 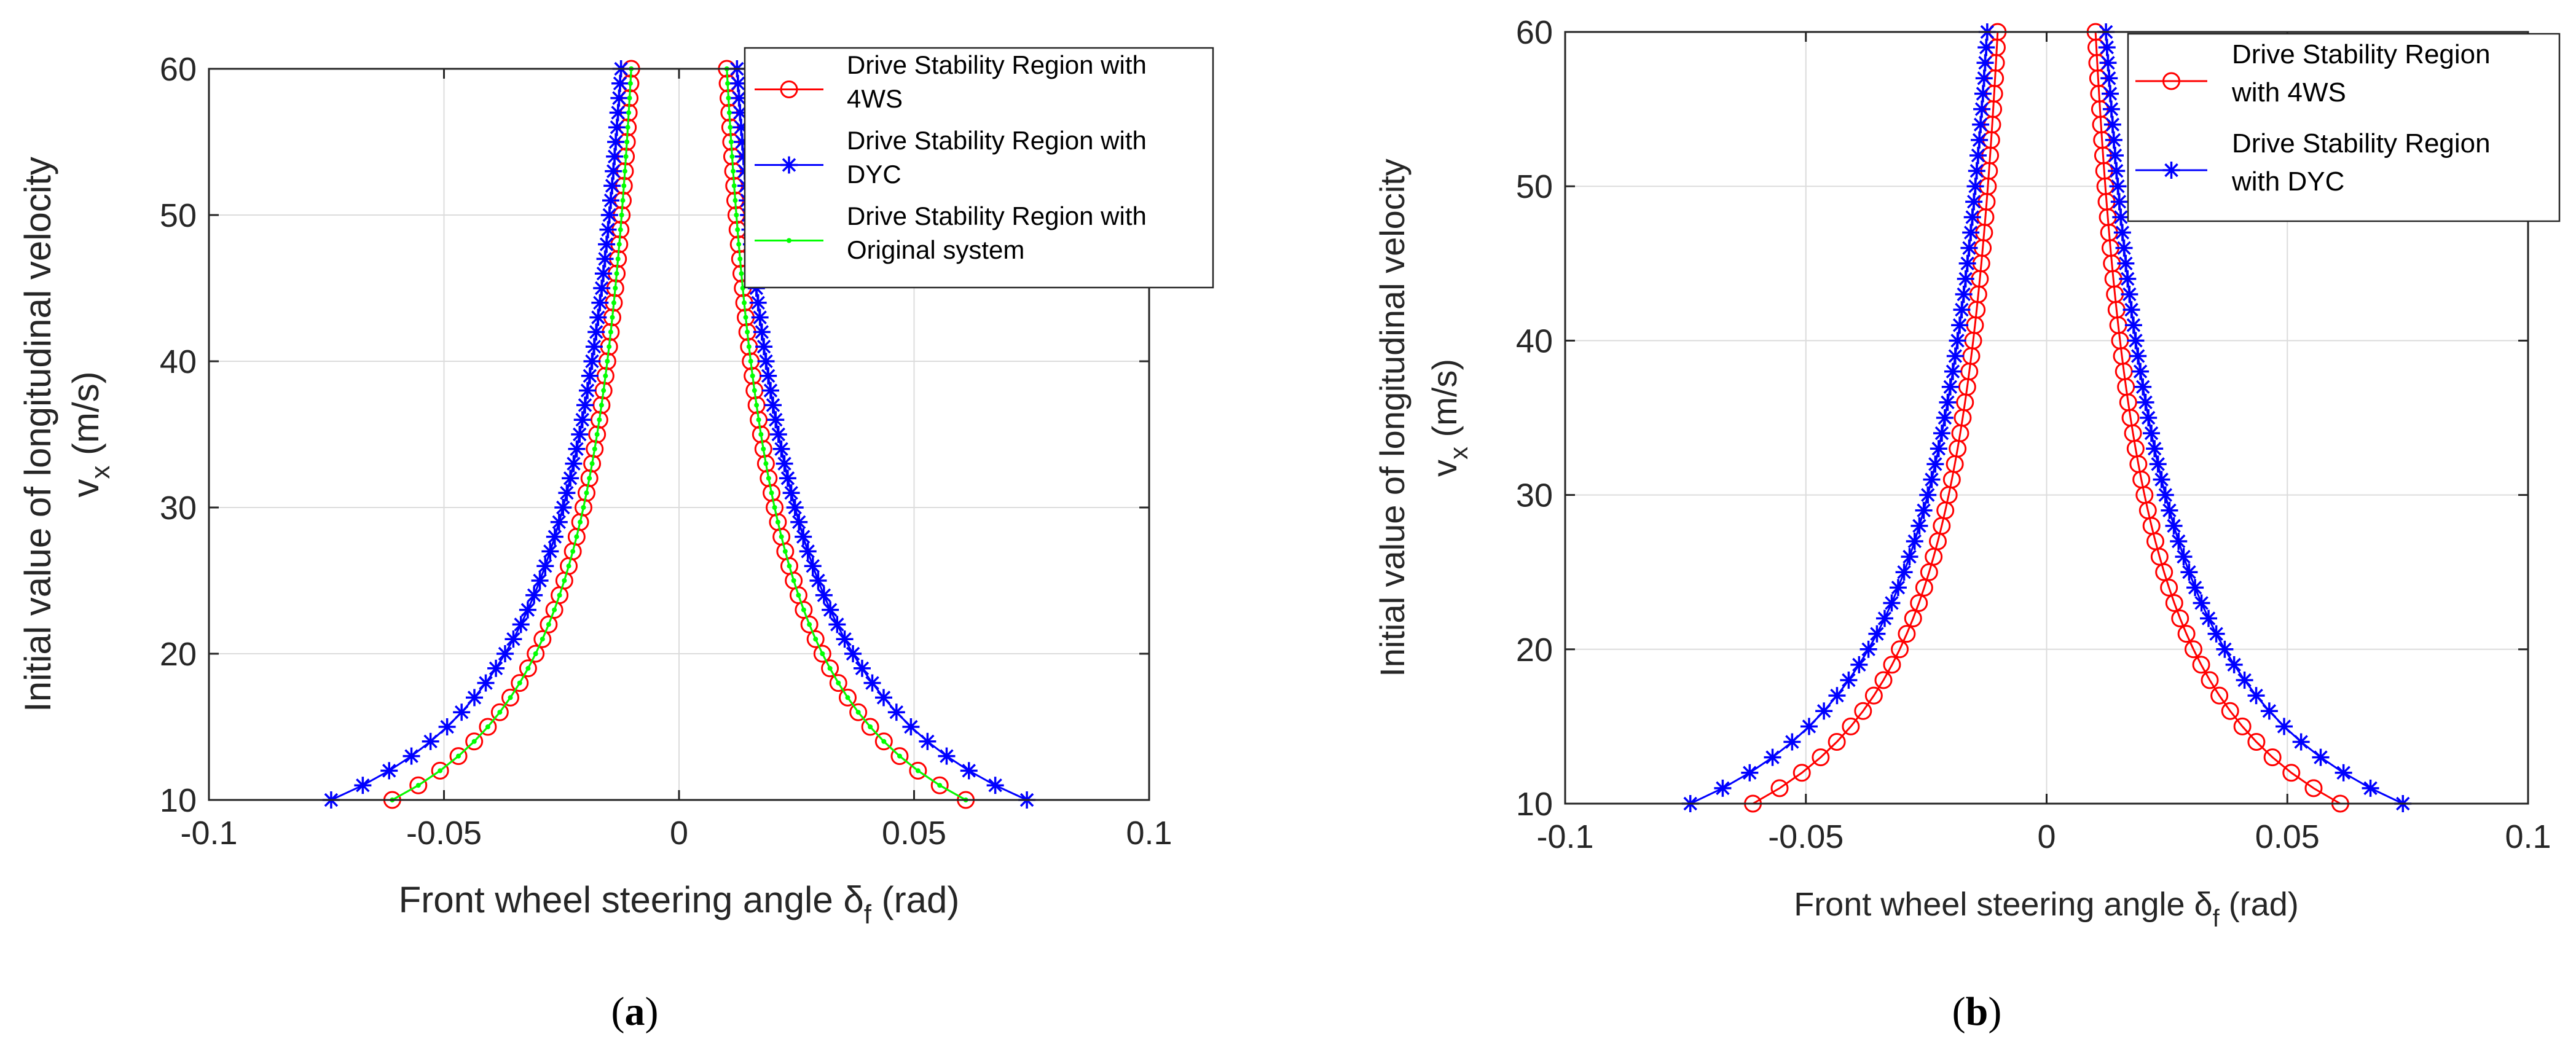 I want to click on y-axis-label-b-line1: Initial value of longitudinal velocity, so click(x=1392, y=418).